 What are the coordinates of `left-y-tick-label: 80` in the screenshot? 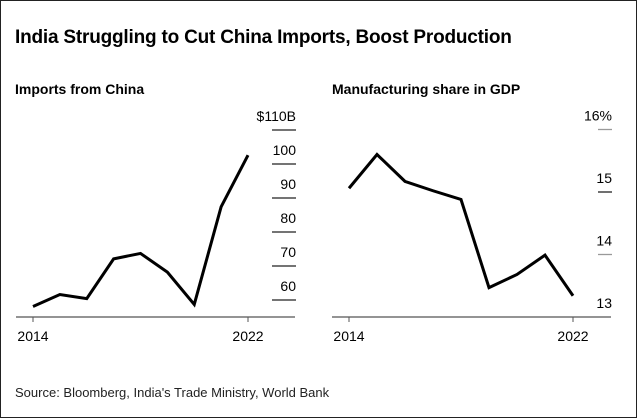 It's located at (288, 218).